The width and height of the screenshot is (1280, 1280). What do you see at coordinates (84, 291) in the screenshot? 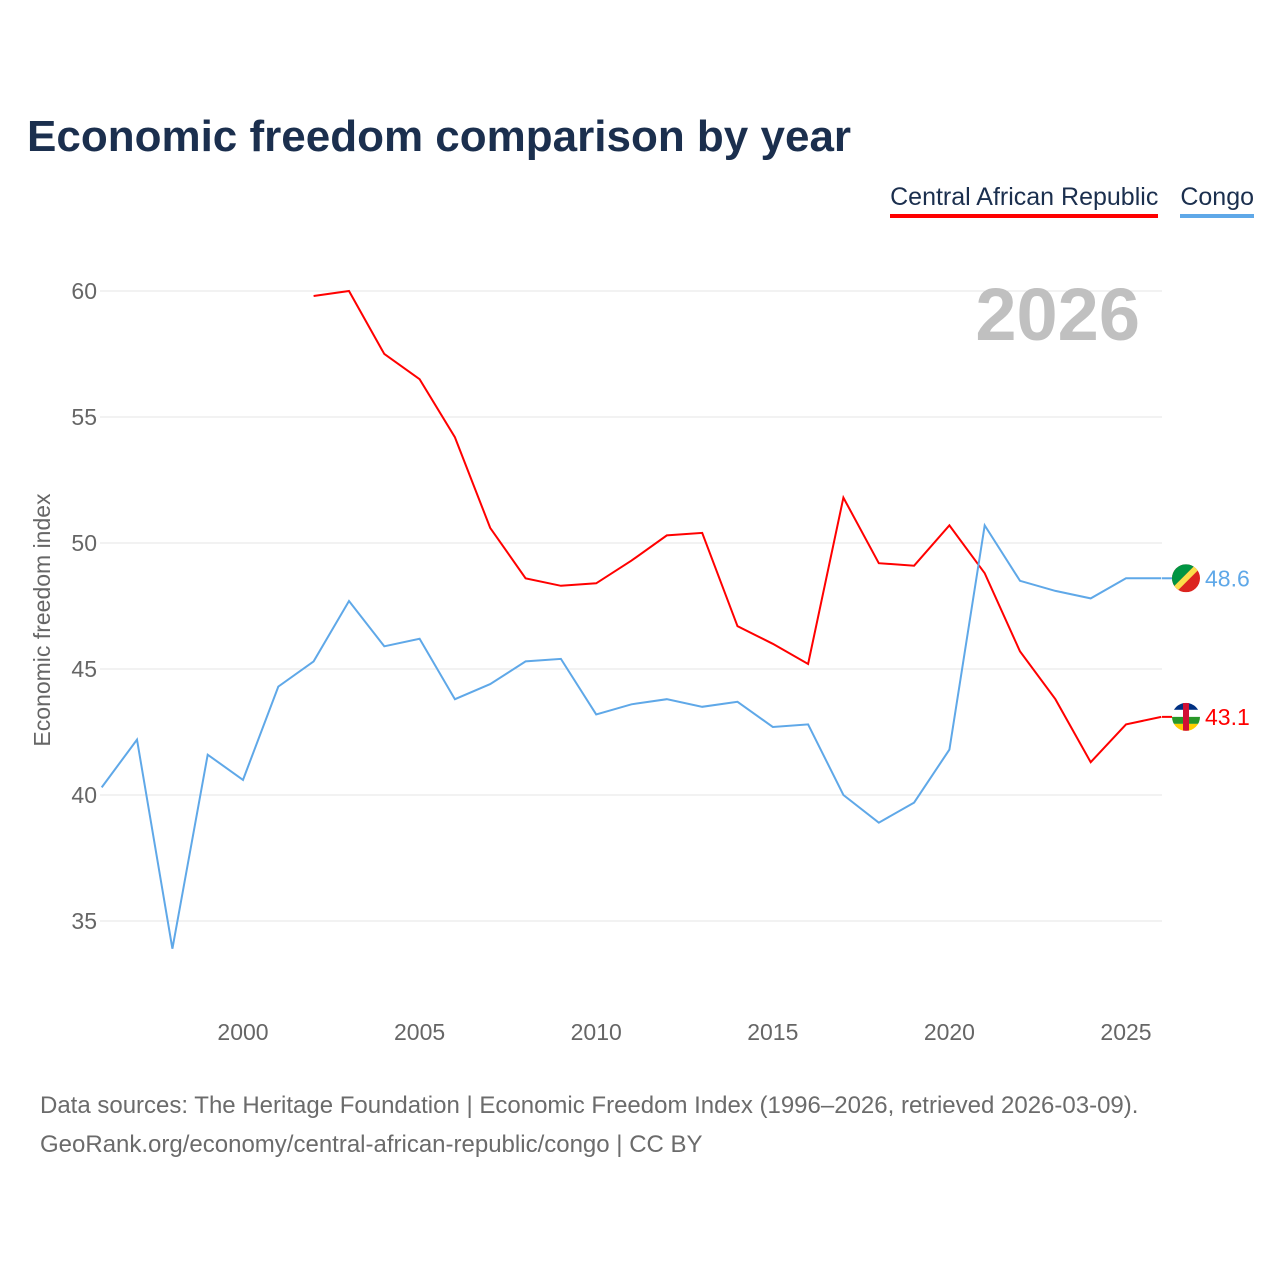
I see `y-tick-label: 60` at bounding box center [84, 291].